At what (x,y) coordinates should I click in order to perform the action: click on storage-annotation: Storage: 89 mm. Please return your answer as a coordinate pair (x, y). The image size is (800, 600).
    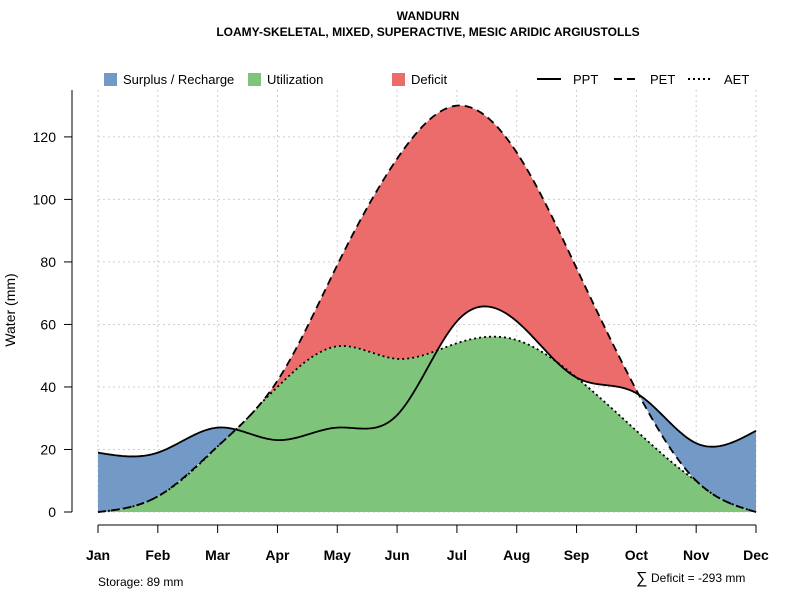
    Looking at the image, I should click on (140, 582).